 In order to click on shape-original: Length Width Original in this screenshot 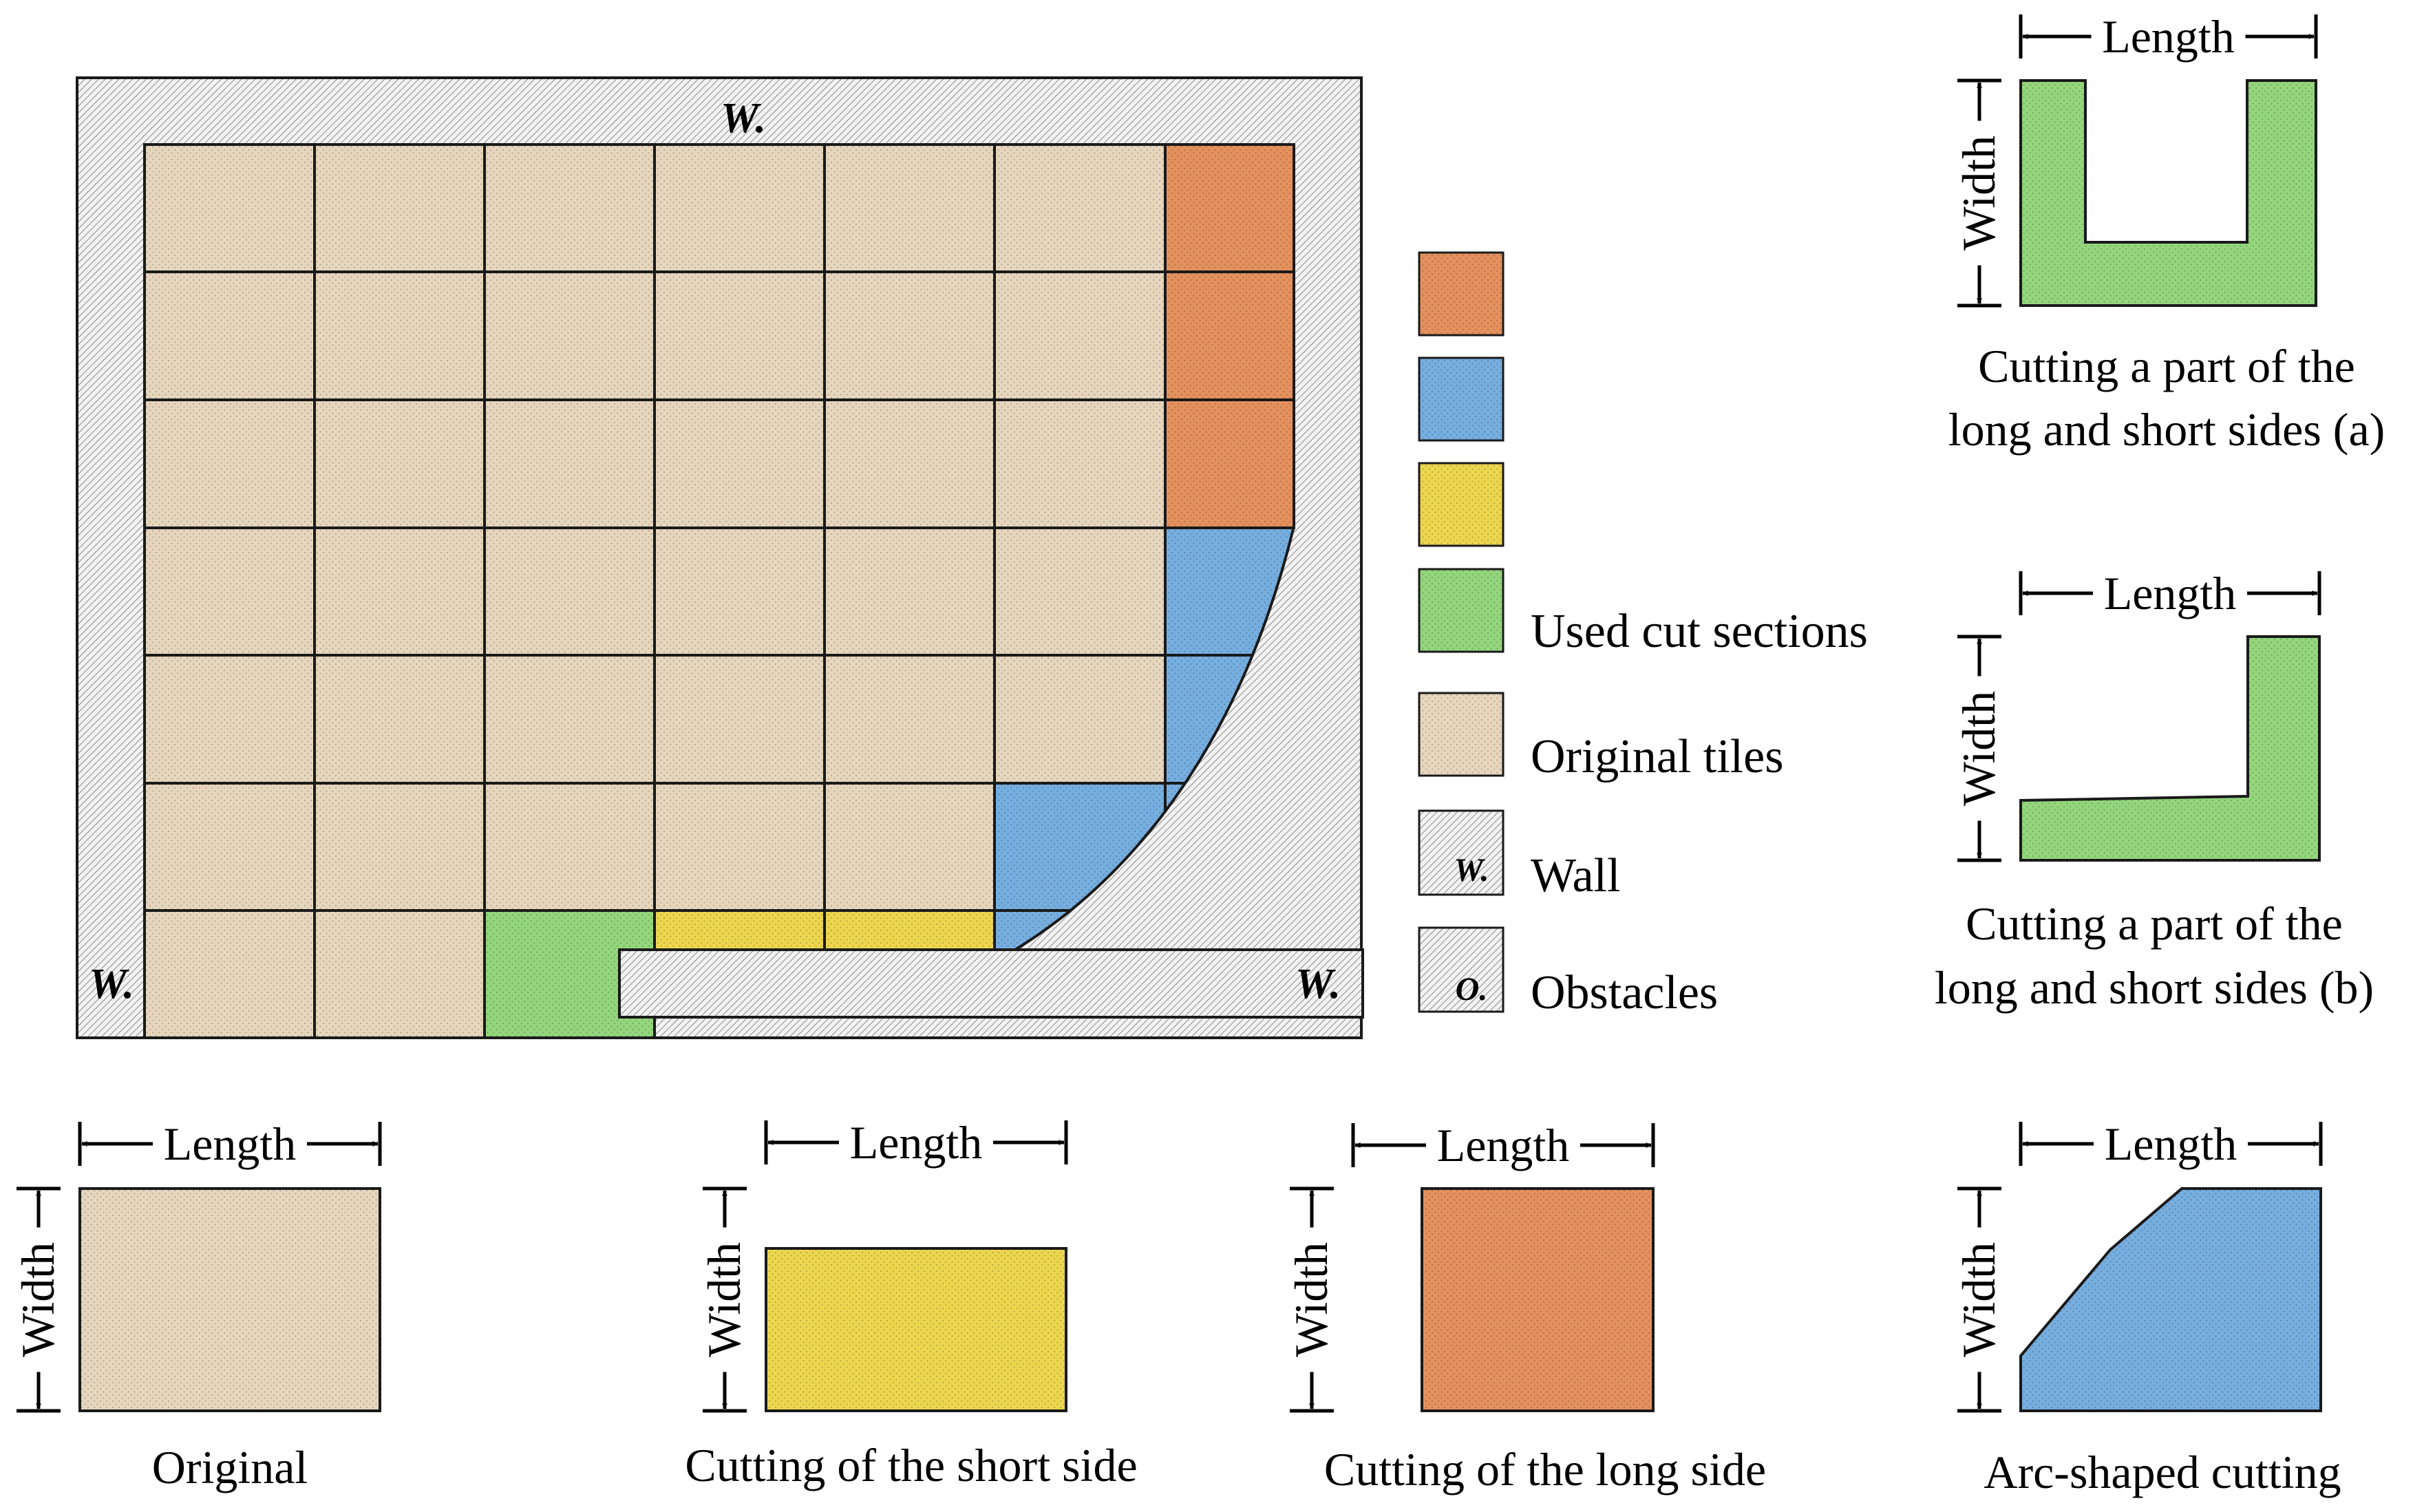, I will do `click(197, 1305)`.